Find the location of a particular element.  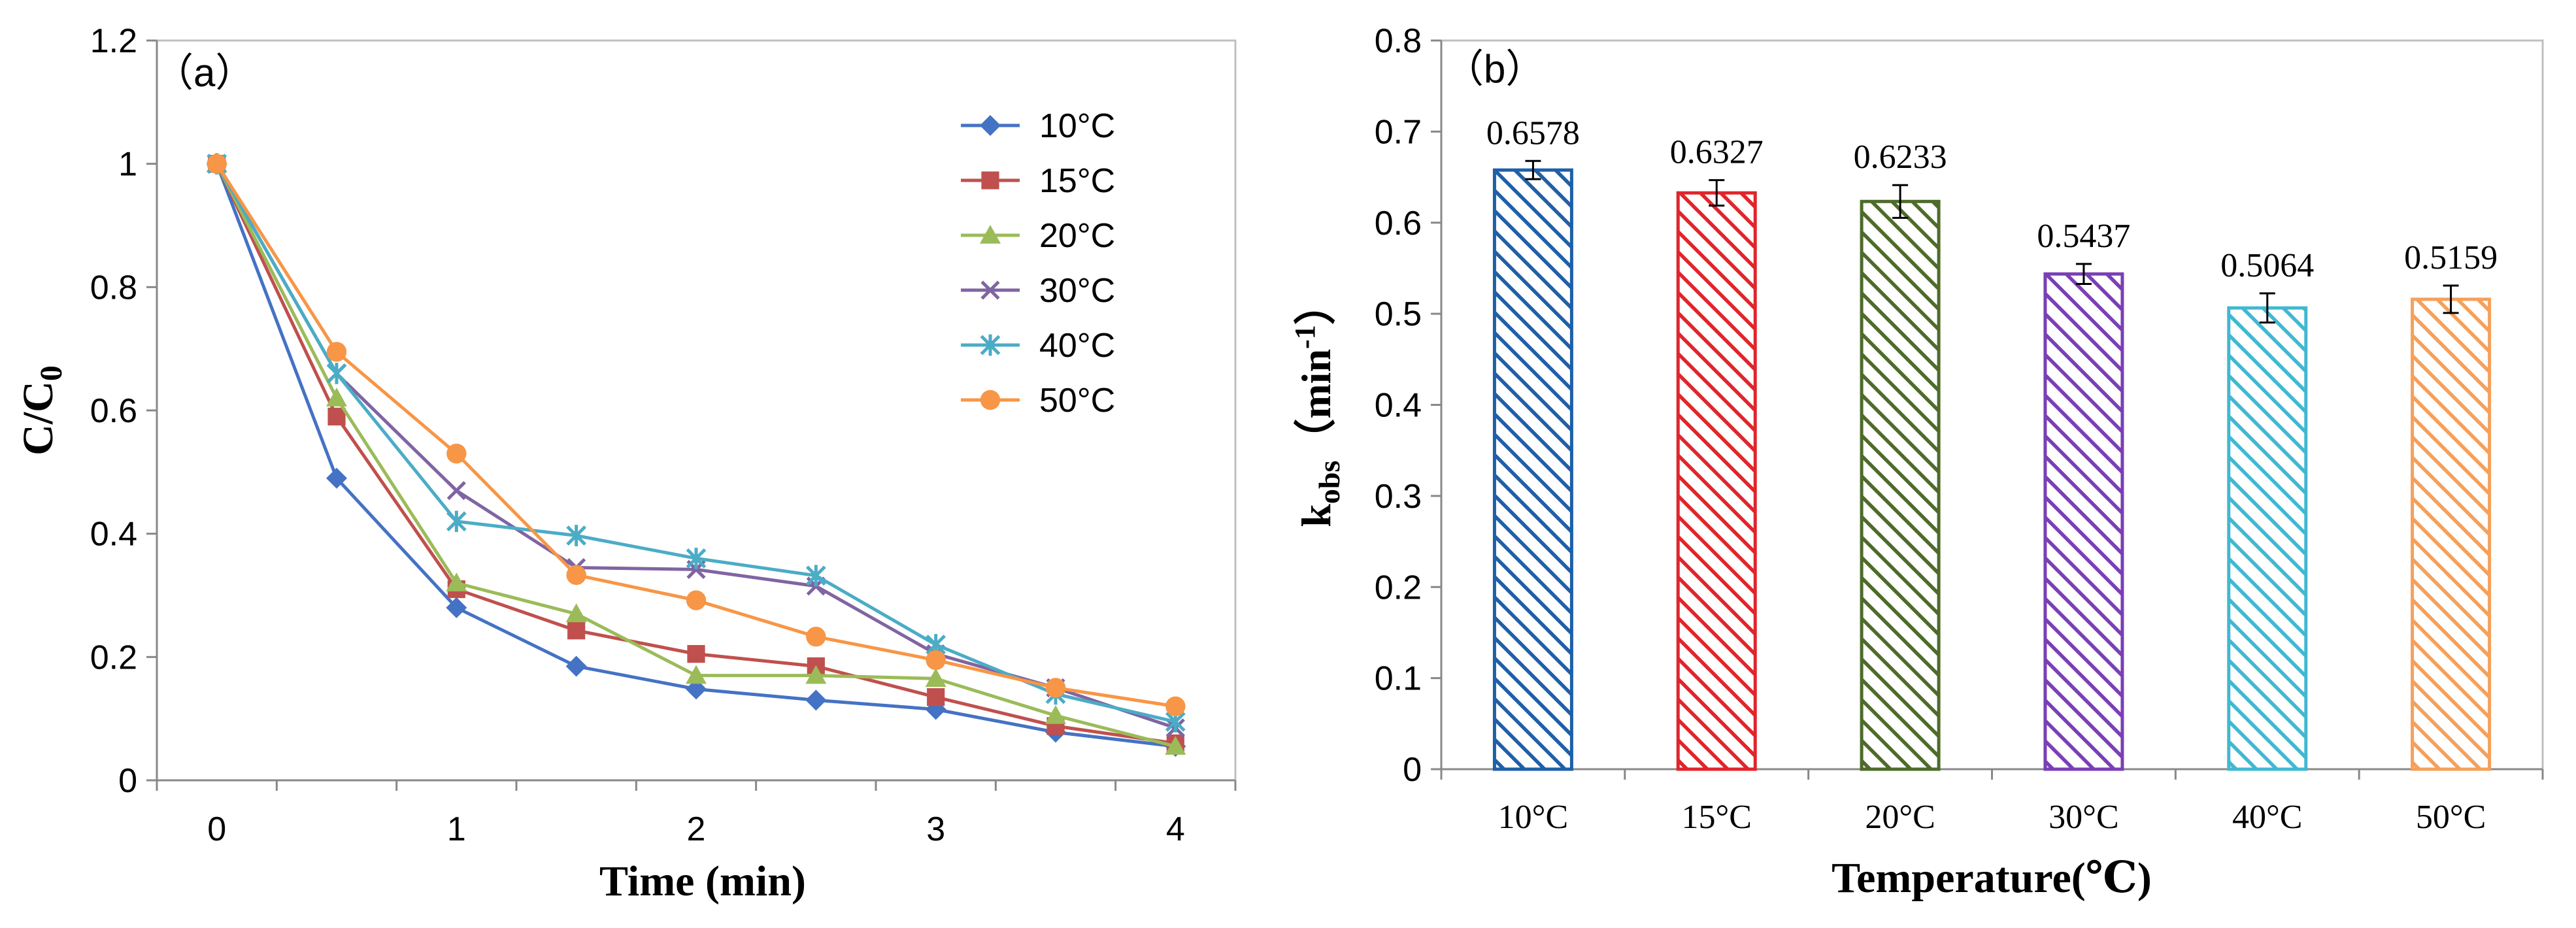

x-axis-title-a: Time (min) is located at coordinates (703, 881).